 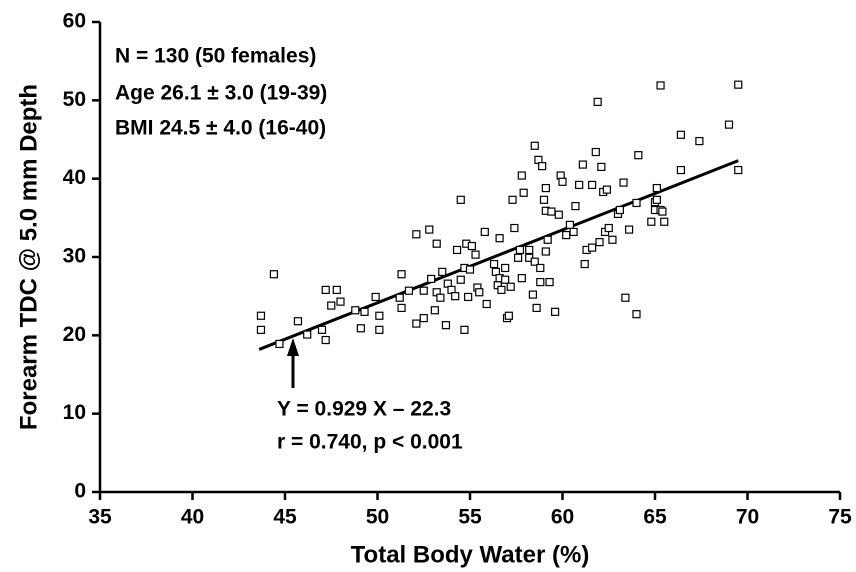 What do you see at coordinates (655, 517) in the screenshot?
I see `x-tick-label: 65` at bounding box center [655, 517].